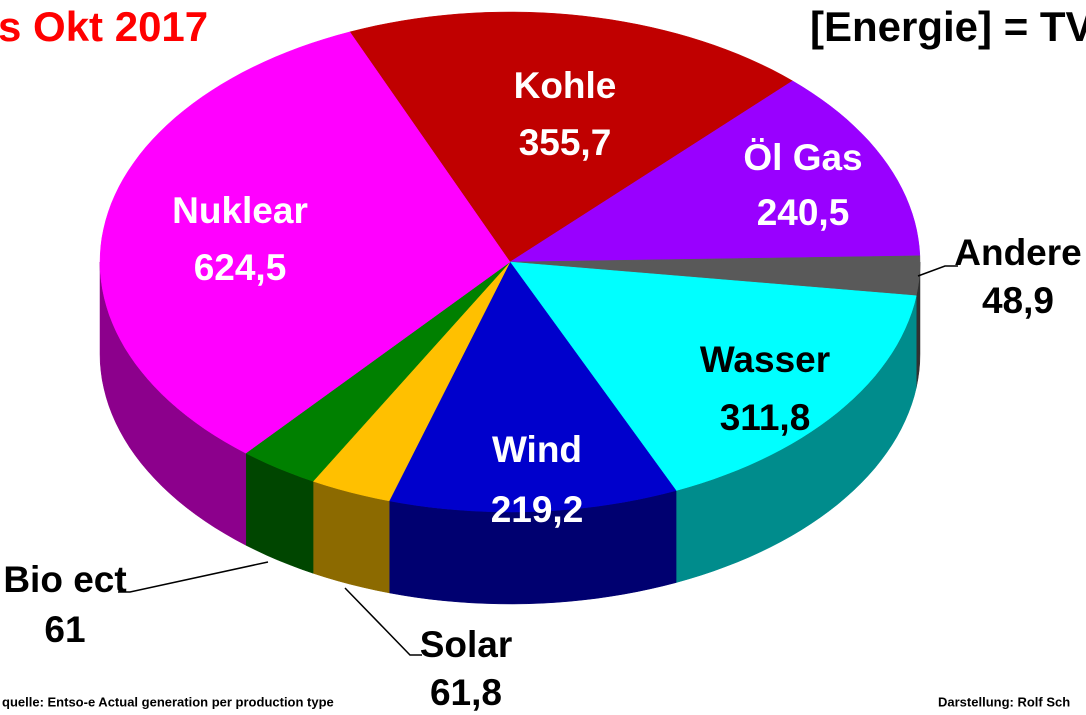 The height and width of the screenshot is (715, 1086). I want to click on slice-label: Solar, so click(466, 644).